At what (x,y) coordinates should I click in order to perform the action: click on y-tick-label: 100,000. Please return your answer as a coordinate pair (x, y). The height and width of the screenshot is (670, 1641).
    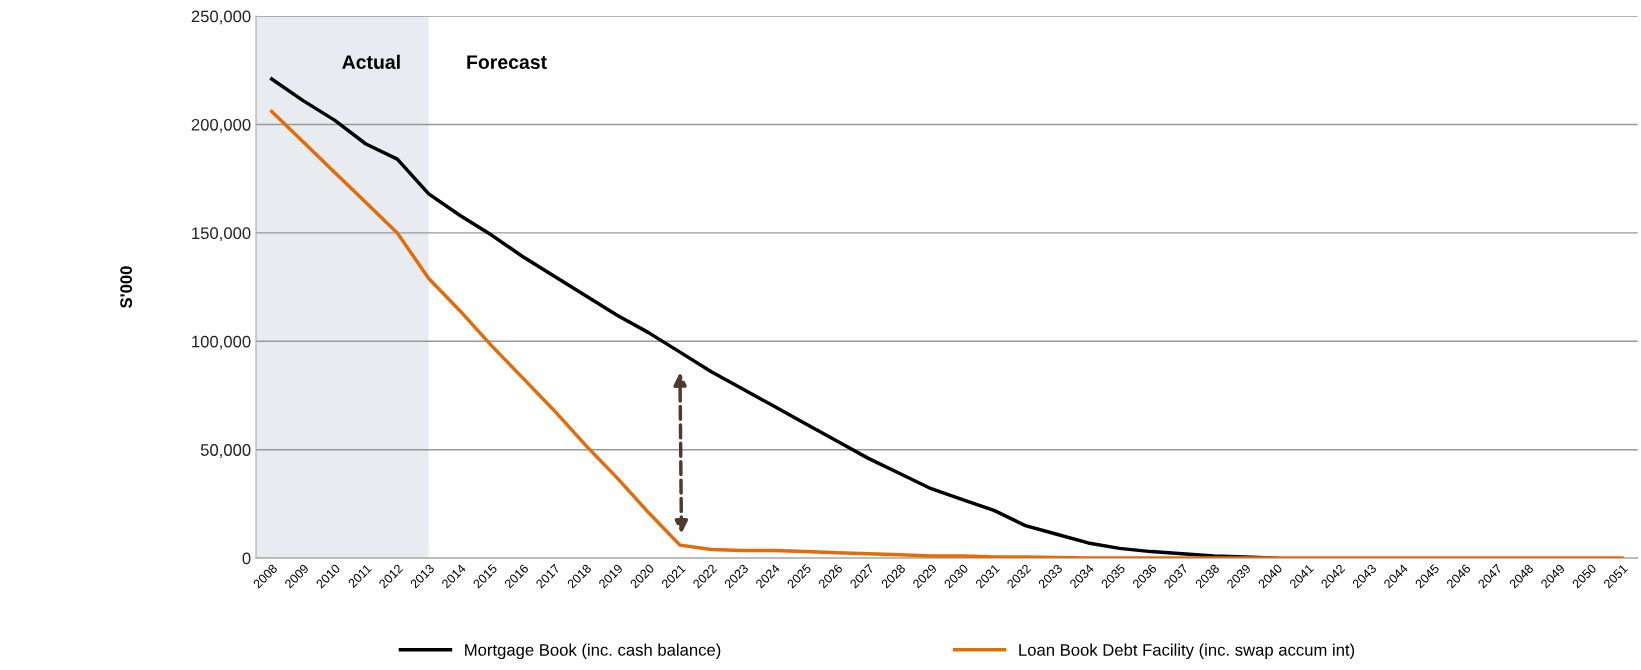
    Looking at the image, I should click on (221, 342).